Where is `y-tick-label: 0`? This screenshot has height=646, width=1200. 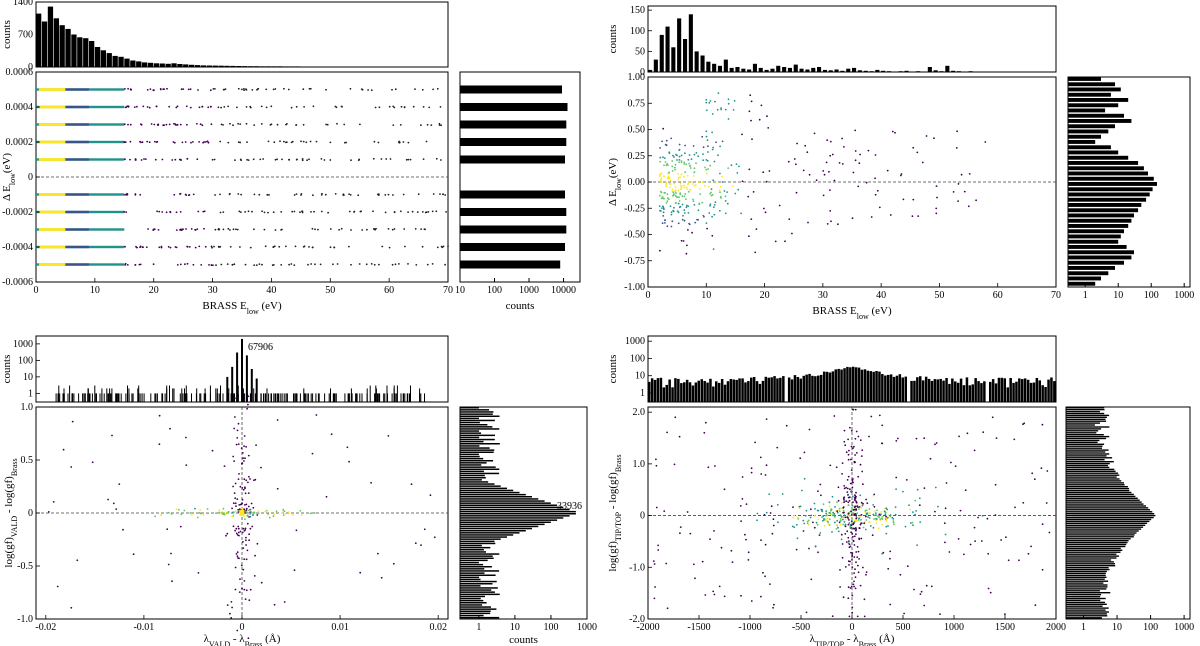 y-tick-label: 0 is located at coordinates (642, 72).